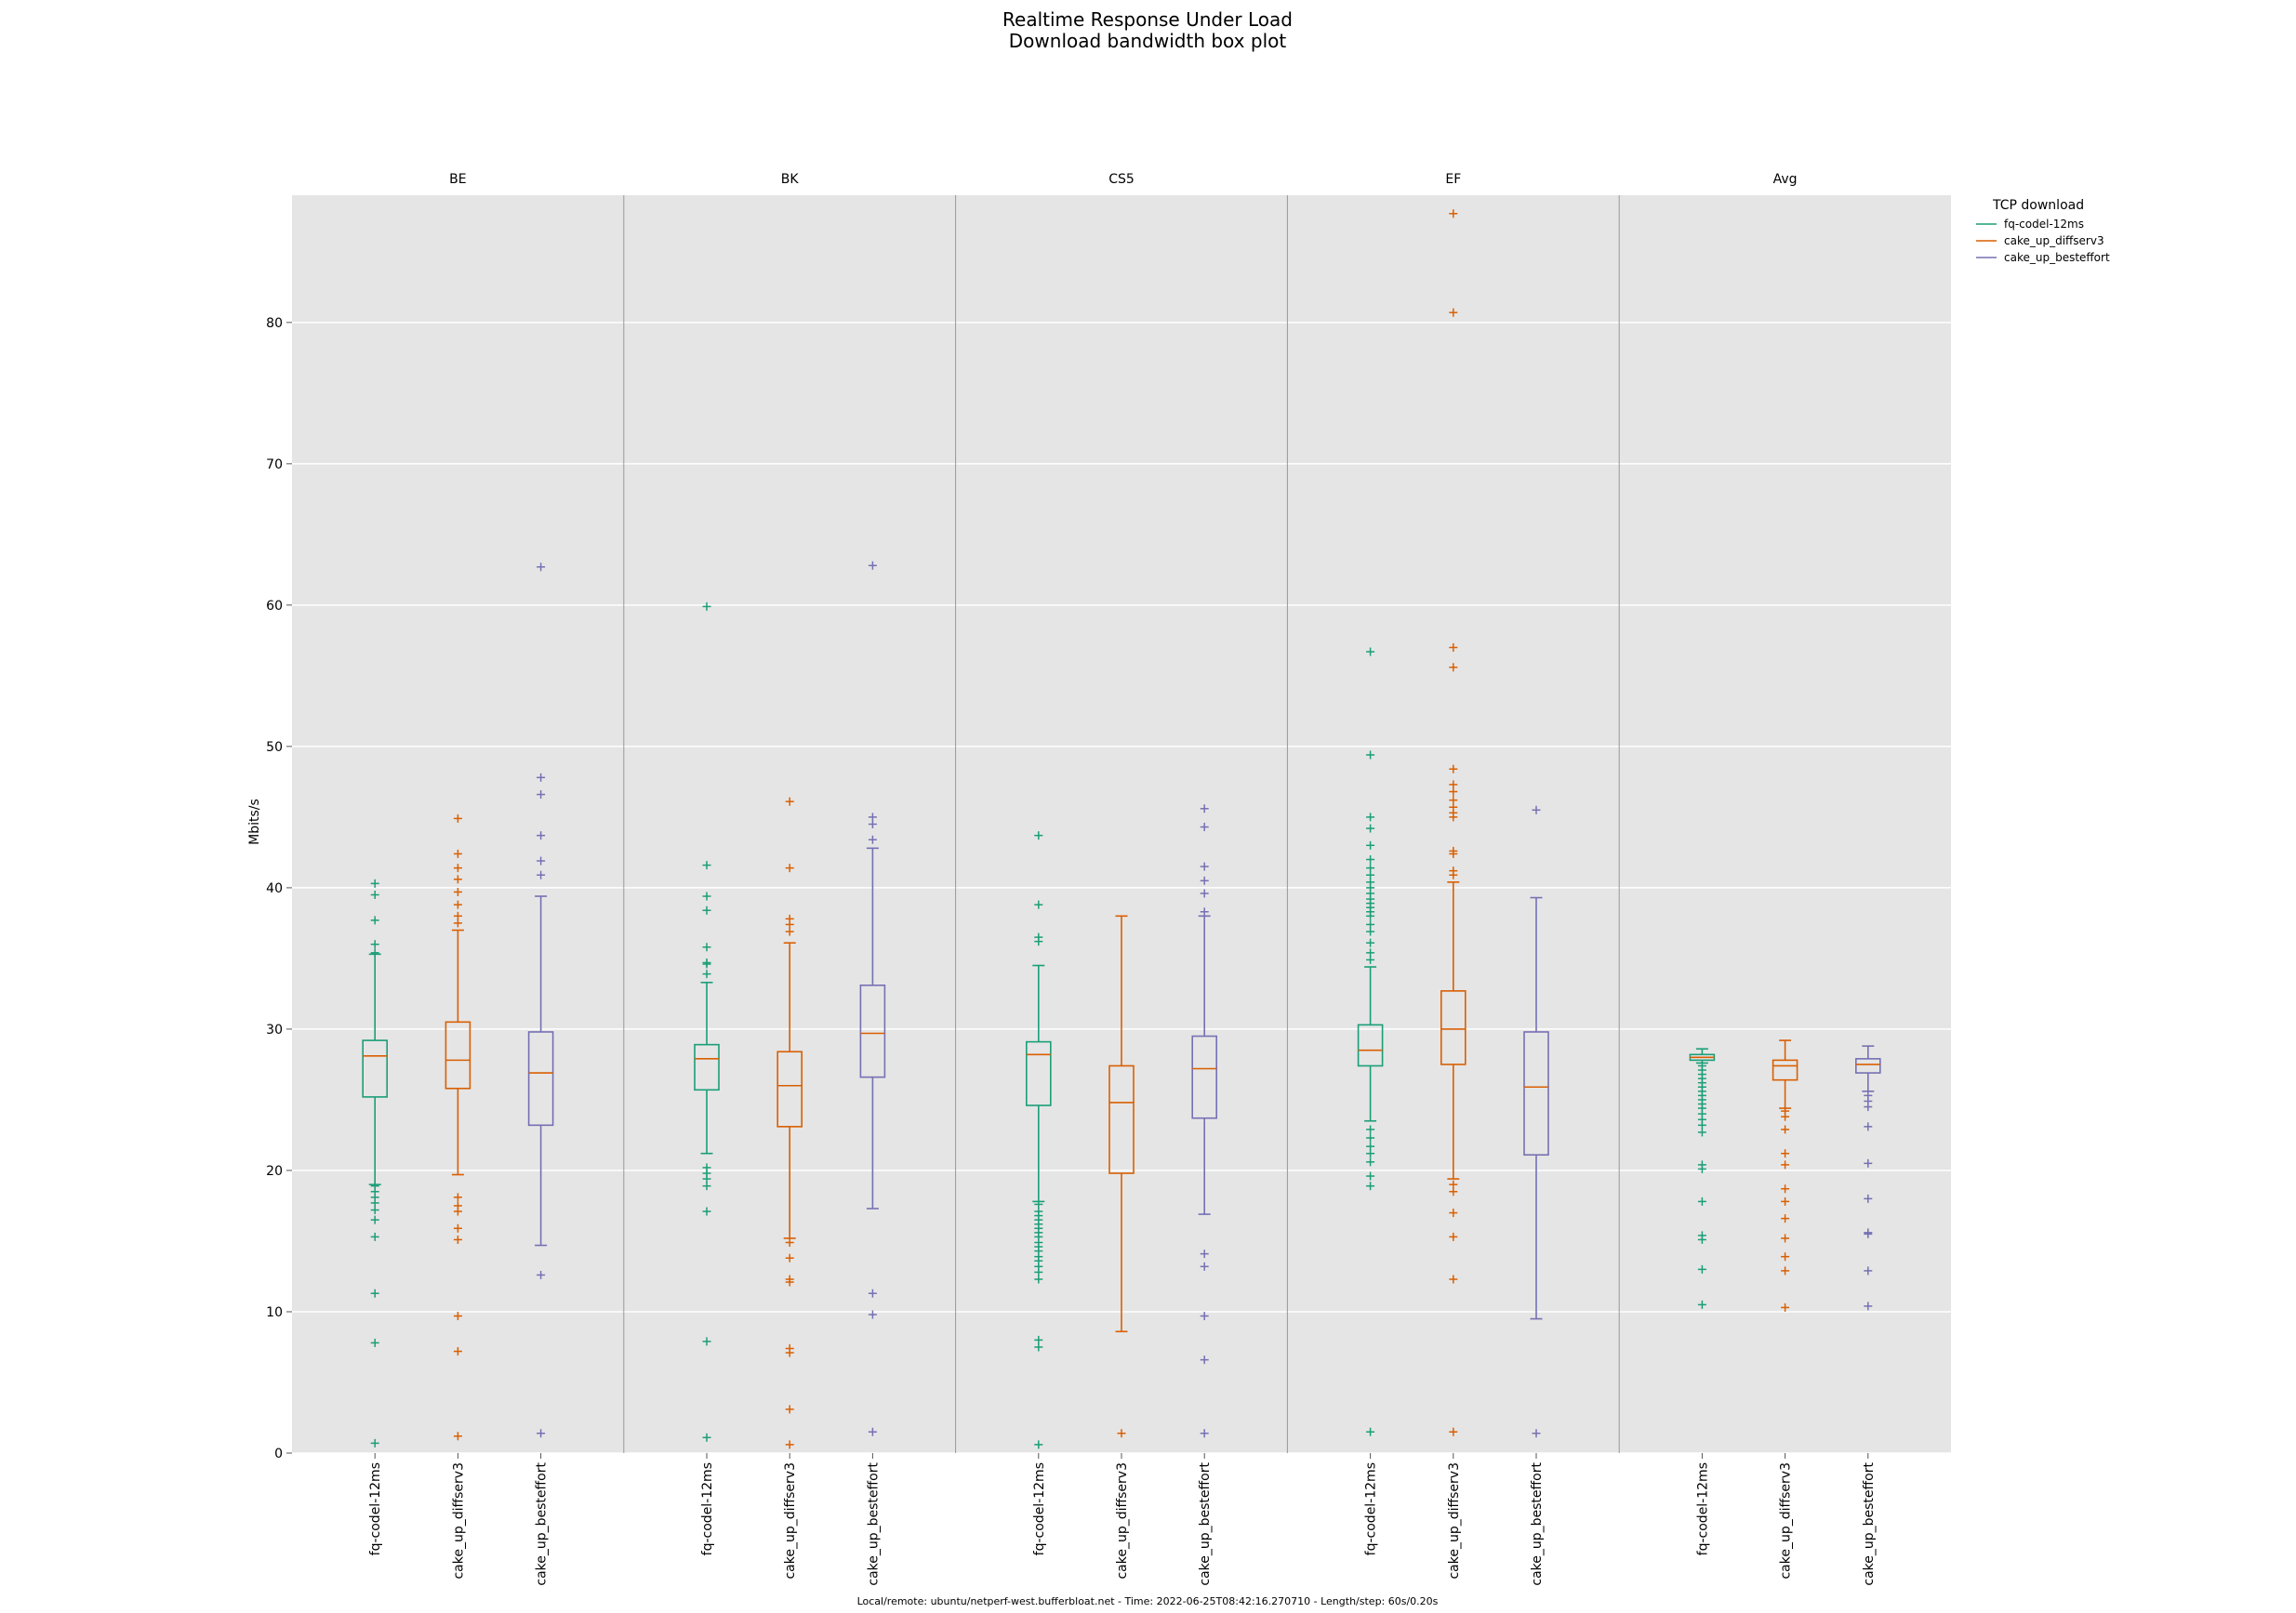 The width and height of the screenshot is (2296, 1613). What do you see at coordinates (1453, 179) in the screenshot?
I see `panel-label: EF` at bounding box center [1453, 179].